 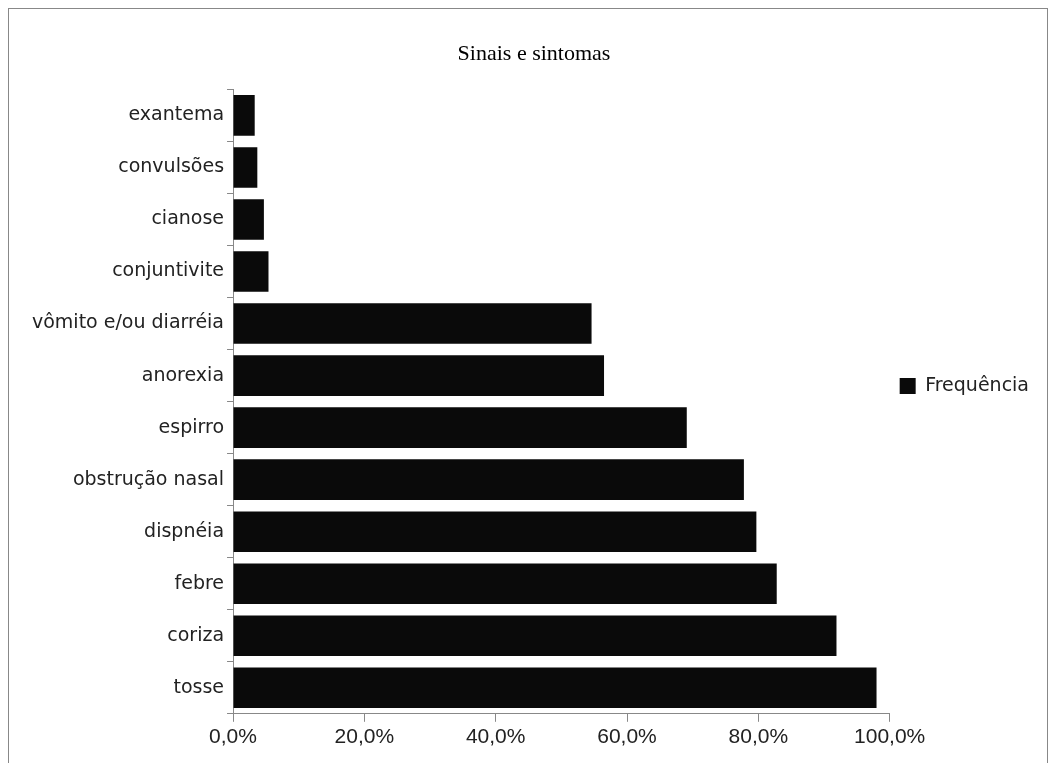 What do you see at coordinates (977, 383) in the screenshot?
I see `legend-label: Frequência` at bounding box center [977, 383].